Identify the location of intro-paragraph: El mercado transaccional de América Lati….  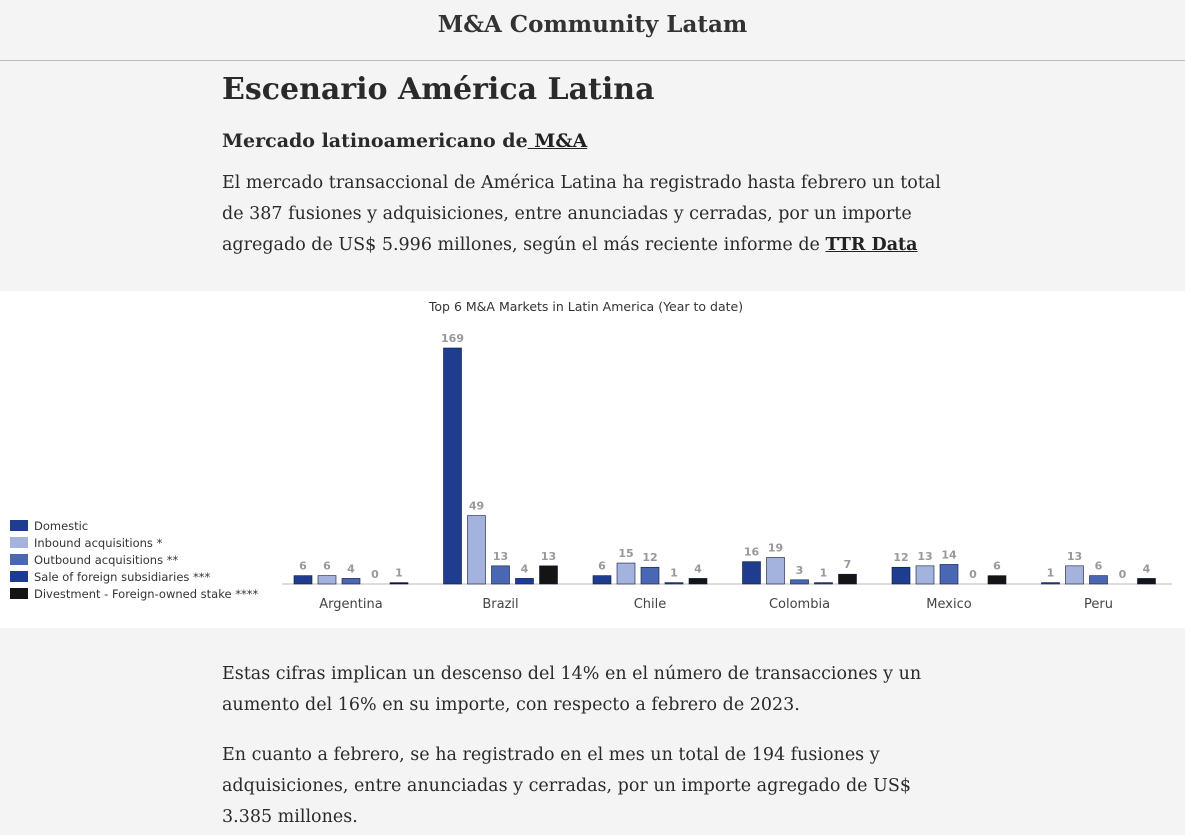
(587, 214).